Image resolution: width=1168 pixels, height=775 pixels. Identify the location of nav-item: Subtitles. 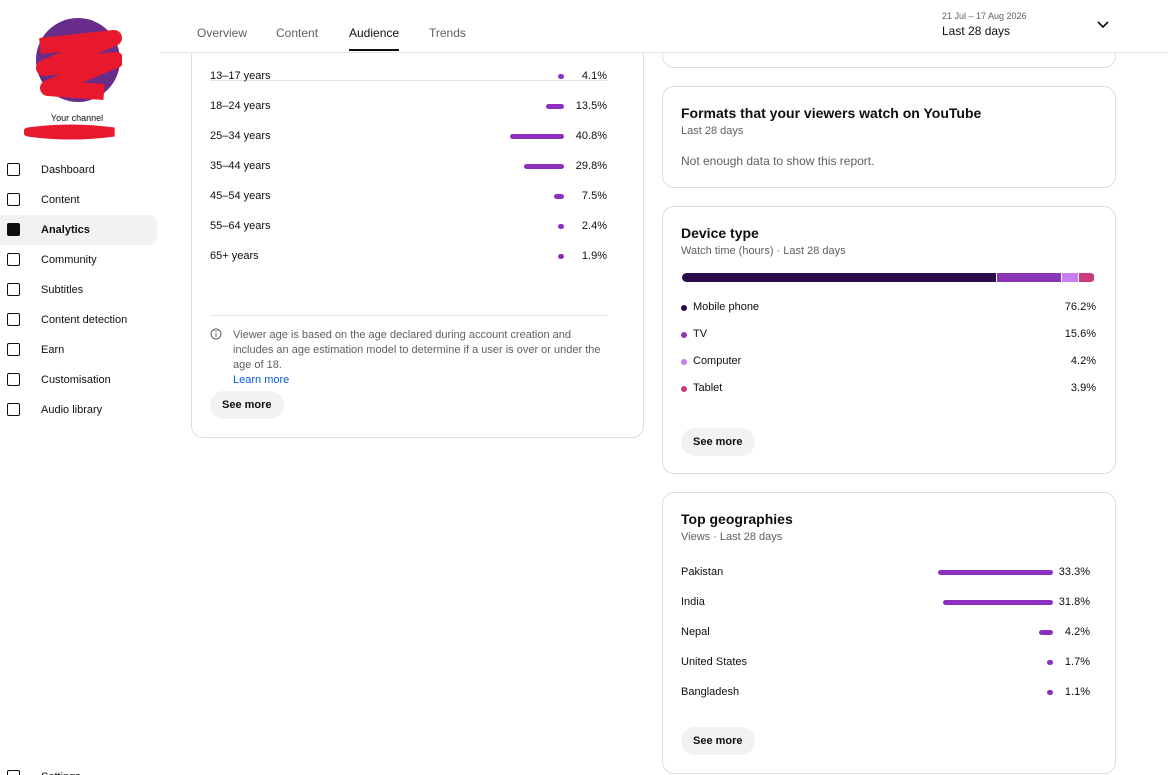
(78, 290).